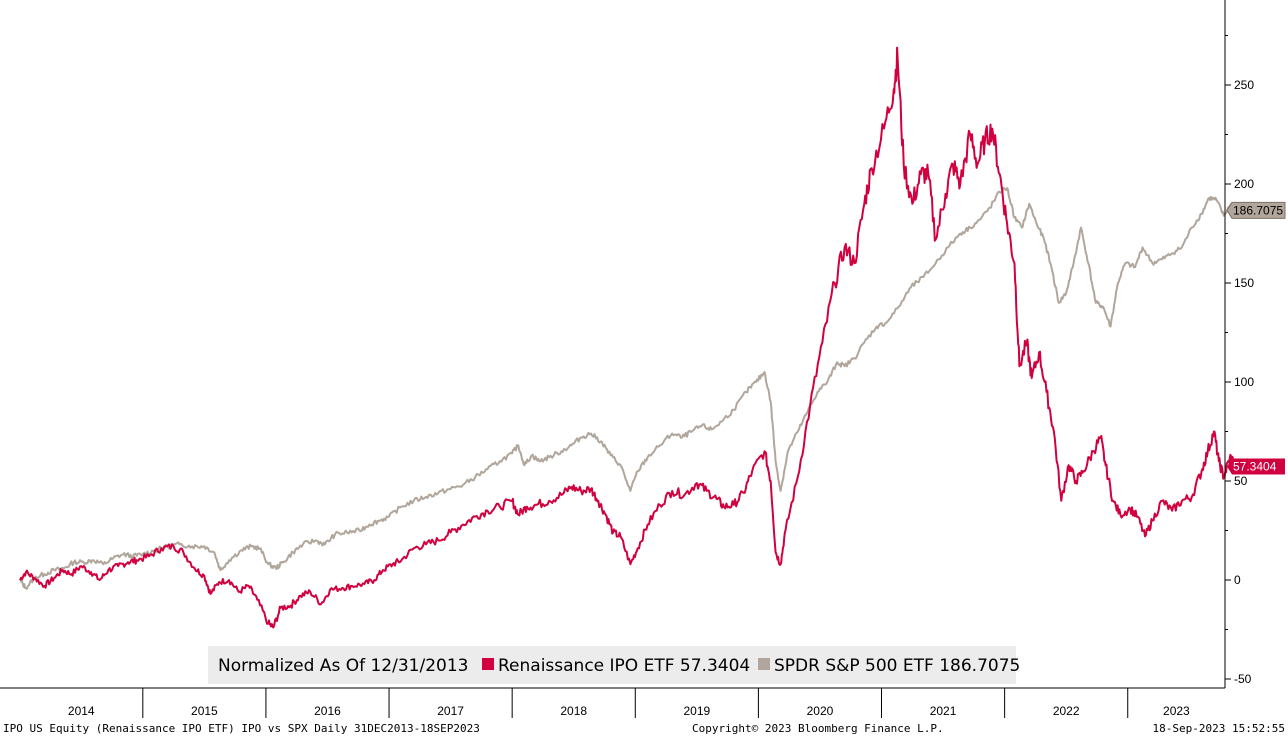 Image resolution: width=1288 pixels, height=737 pixels. I want to click on footer-copyright: Copyright© 2023 Bloomberg Finance L.P., so click(818, 728).